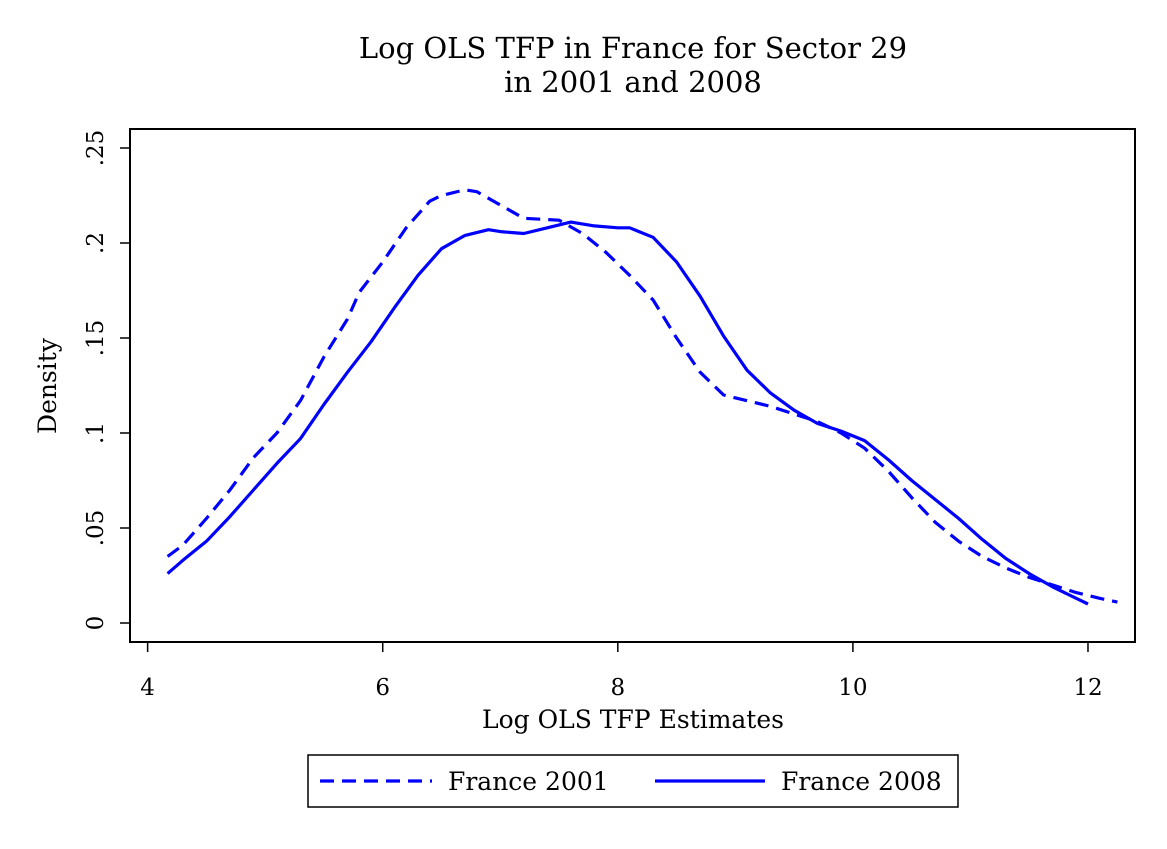  What do you see at coordinates (47, 385) in the screenshot?
I see `y-axis-title: Density` at bounding box center [47, 385].